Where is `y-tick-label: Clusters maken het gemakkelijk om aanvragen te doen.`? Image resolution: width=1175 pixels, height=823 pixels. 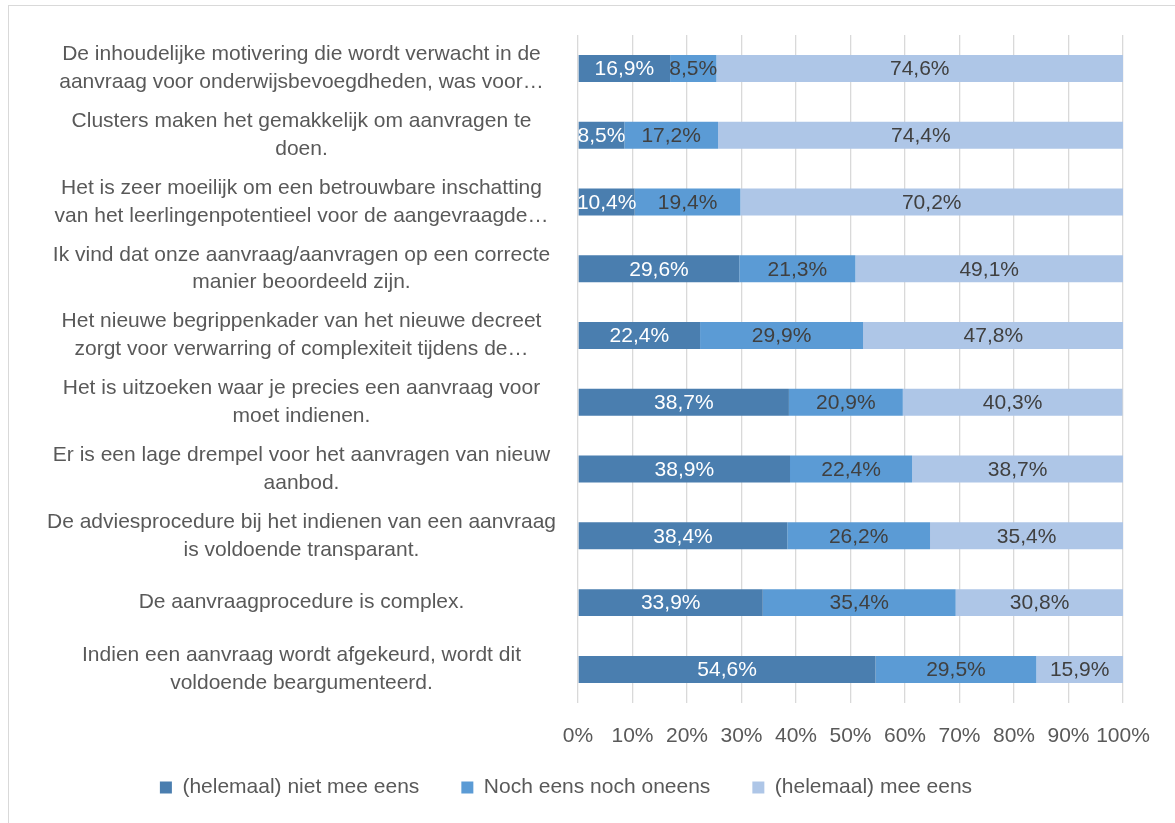
y-tick-label: Clusters maken het gemakkelijk om aanvragen te doen. is located at coordinates (301, 133).